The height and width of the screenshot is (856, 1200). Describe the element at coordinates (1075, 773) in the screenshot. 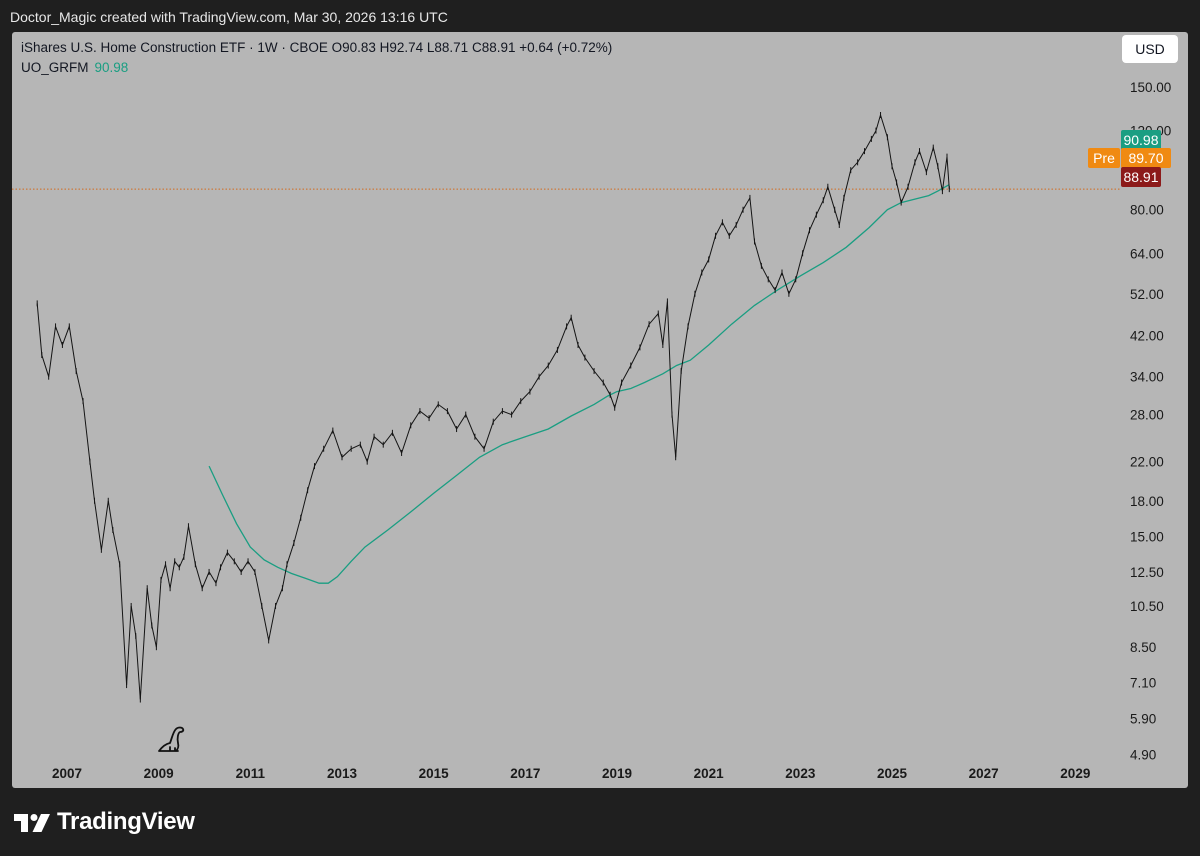

I see `x-tick-label: 2029` at that location.